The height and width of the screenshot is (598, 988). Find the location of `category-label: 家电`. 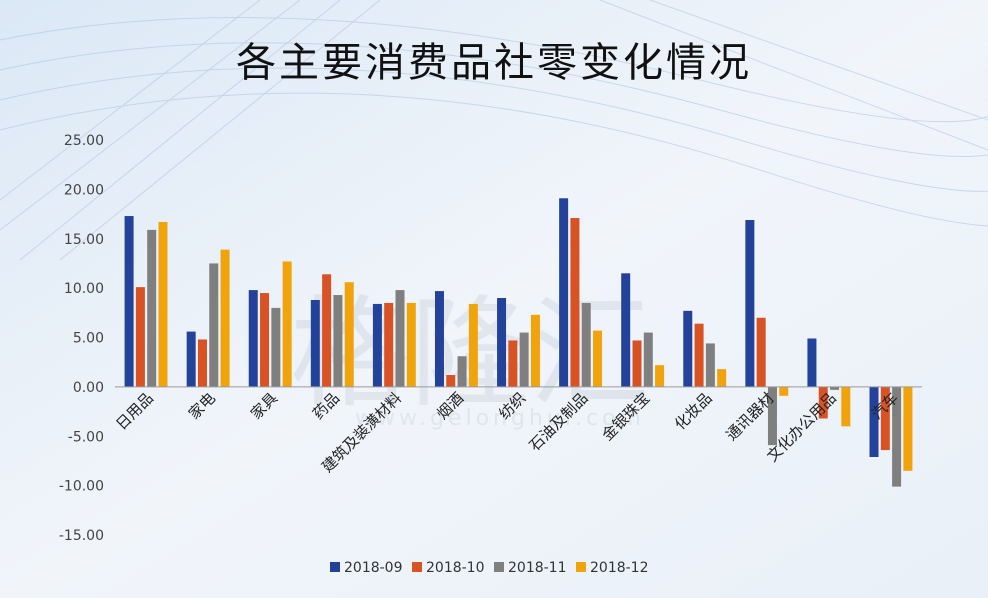

category-label: 家电 is located at coordinates (202, 406).